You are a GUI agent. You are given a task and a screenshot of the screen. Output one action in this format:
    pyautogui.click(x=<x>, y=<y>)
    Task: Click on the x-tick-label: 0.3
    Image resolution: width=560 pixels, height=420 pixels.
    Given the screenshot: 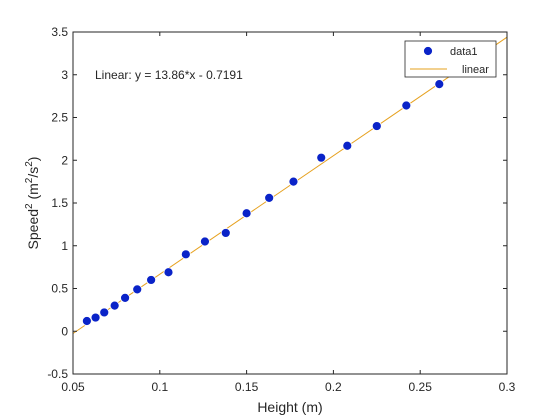 What is the action you would take?
    pyautogui.click(x=507, y=387)
    